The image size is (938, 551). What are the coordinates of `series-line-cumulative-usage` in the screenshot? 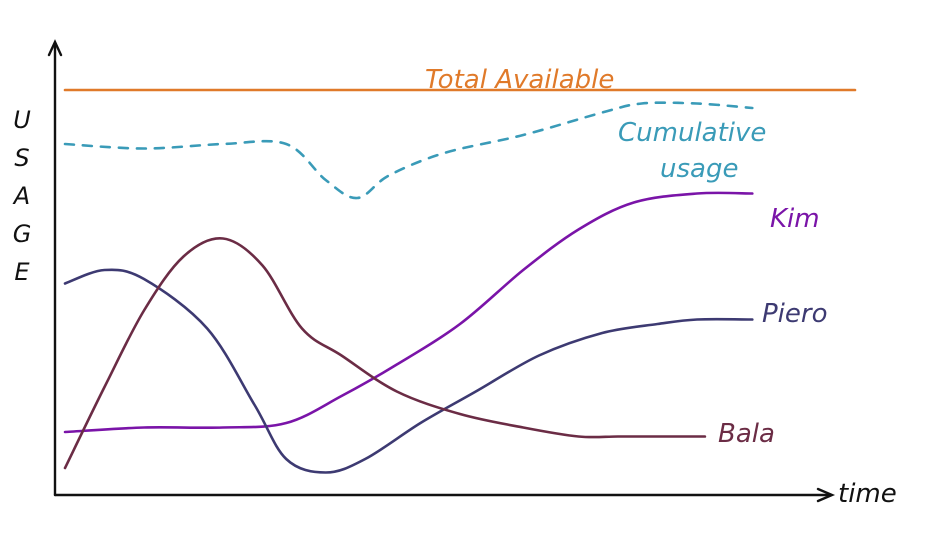 It's located at (408, 150).